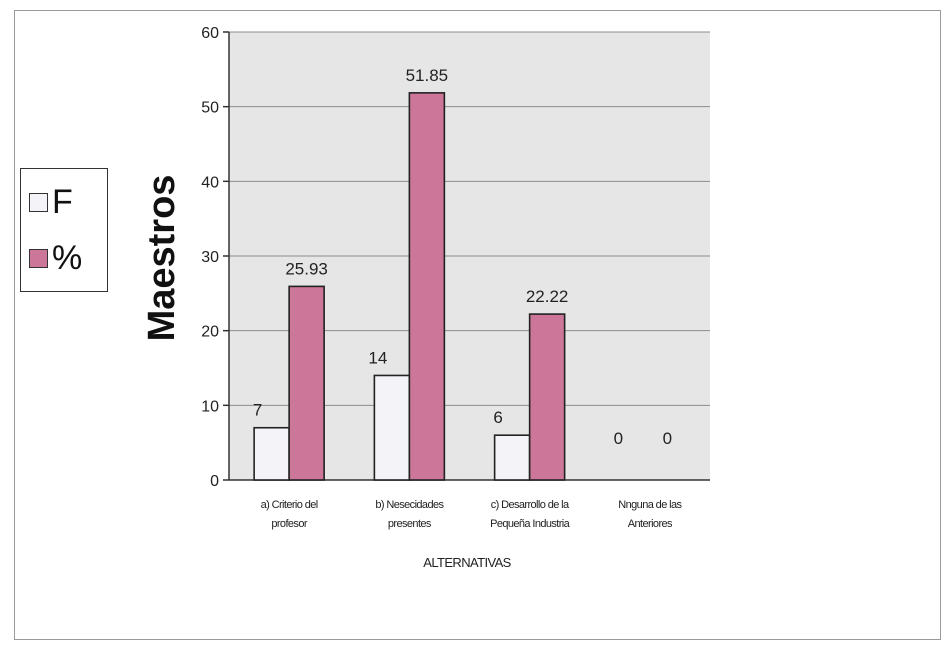 The width and height of the screenshot is (951, 651). I want to click on data-label-f: 7, so click(257, 410).